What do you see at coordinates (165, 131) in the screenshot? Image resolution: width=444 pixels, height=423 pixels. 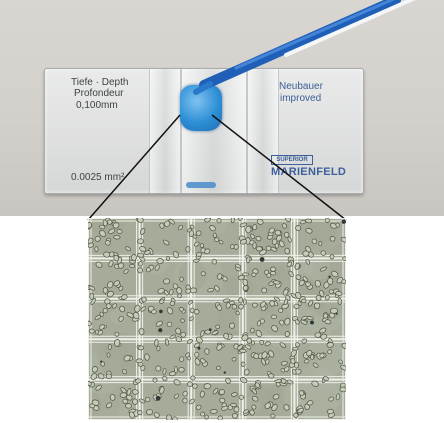 I see `slide-channel-left` at bounding box center [165, 131].